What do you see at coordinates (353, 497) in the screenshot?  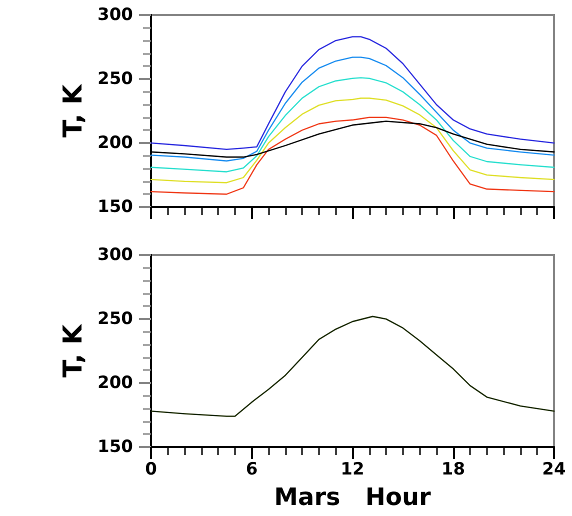 I see `x-axis-title: Mars Hour` at bounding box center [353, 497].